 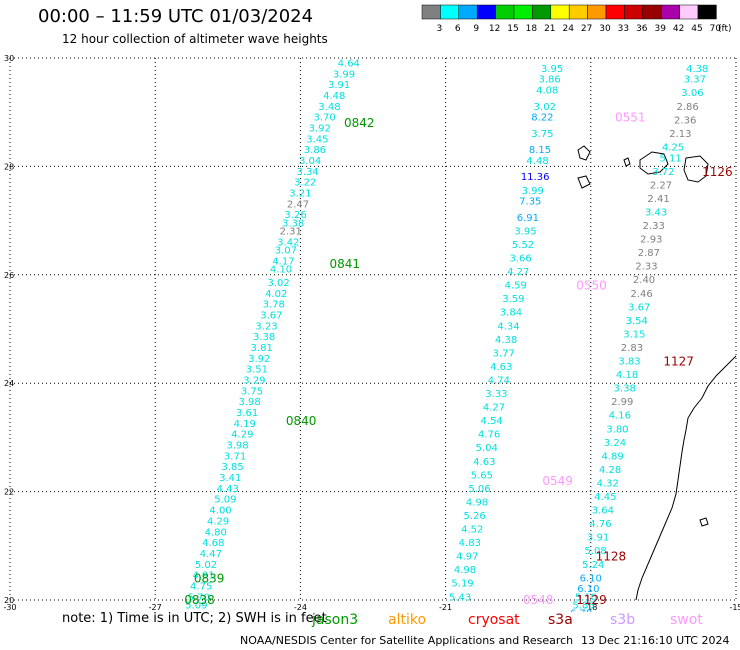 I want to click on swh-data-point: 4.52, so click(x=472, y=530).